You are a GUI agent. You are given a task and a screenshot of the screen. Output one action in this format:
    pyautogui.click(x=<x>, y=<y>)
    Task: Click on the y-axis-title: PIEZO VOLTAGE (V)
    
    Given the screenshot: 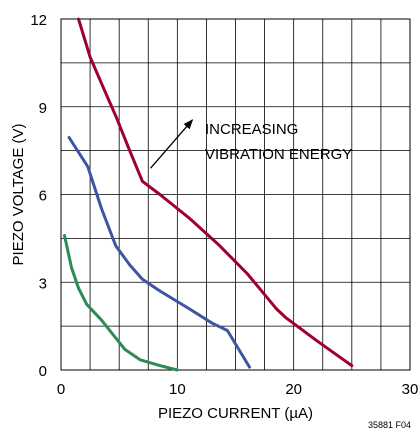 What is the action you would take?
    pyautogui.click(x=18, y=195)
    